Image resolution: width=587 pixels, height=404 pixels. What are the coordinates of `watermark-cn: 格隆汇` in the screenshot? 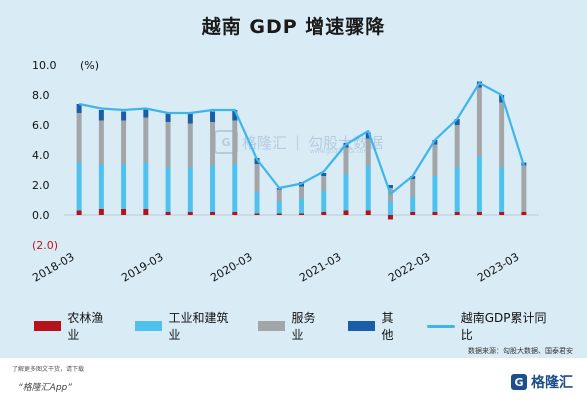 It's located at (265, 142).